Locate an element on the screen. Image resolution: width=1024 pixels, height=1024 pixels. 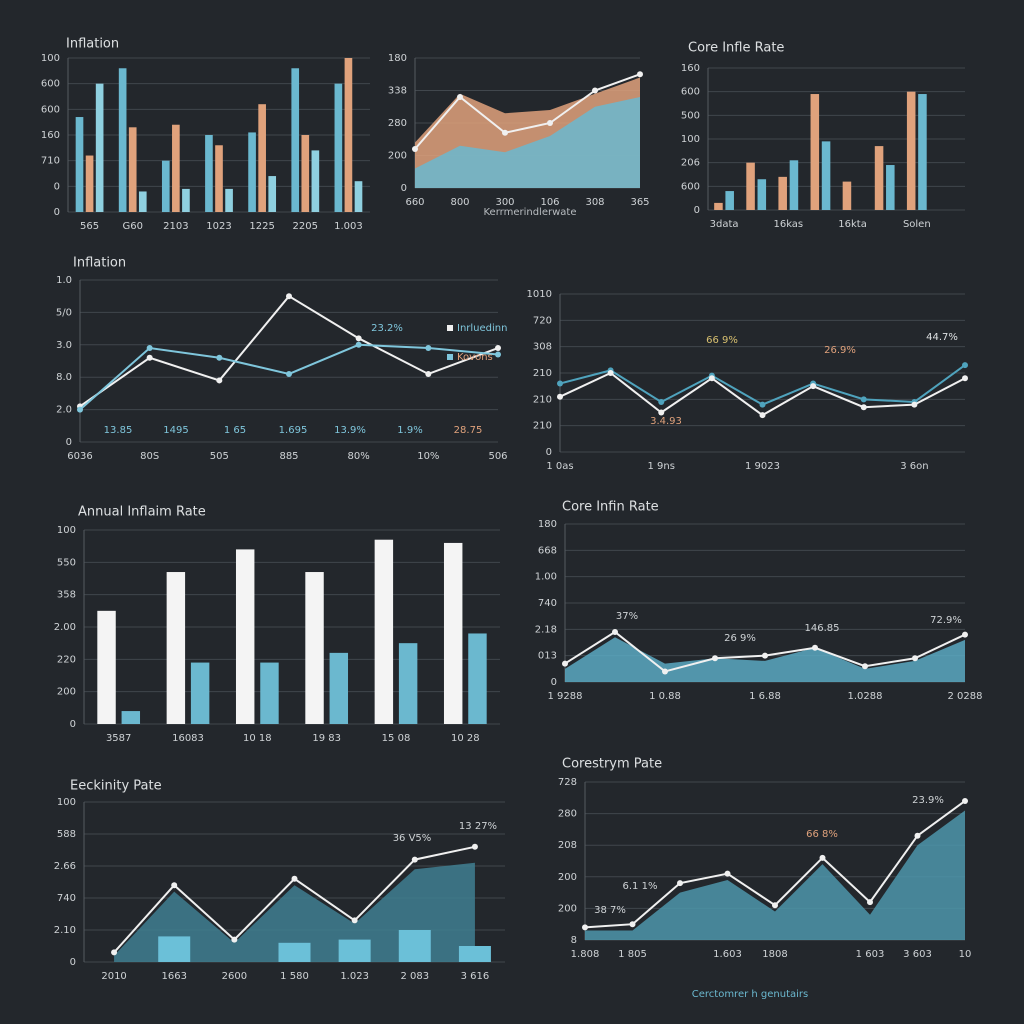
x-tick-label: 10 is located at coordinates (965, 954).